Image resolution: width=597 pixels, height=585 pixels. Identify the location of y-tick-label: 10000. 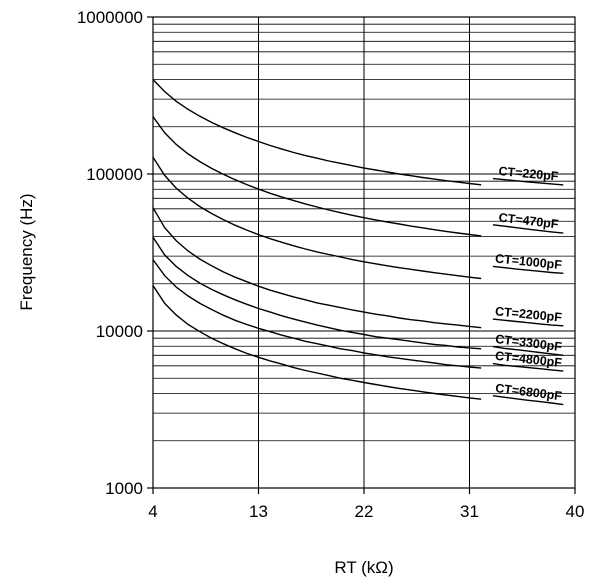
(119, 331).